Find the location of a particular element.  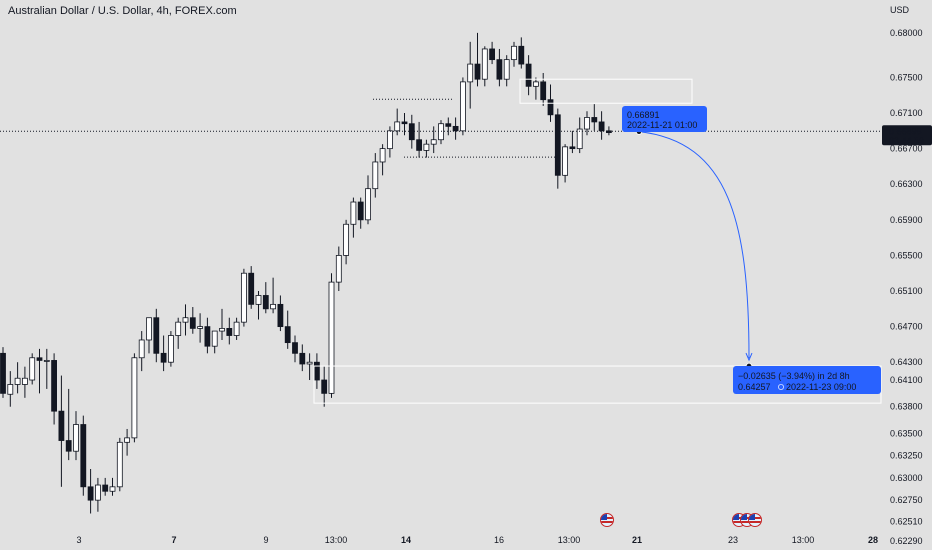

time-tick-label: 9 is located at coordinates (265, 540).